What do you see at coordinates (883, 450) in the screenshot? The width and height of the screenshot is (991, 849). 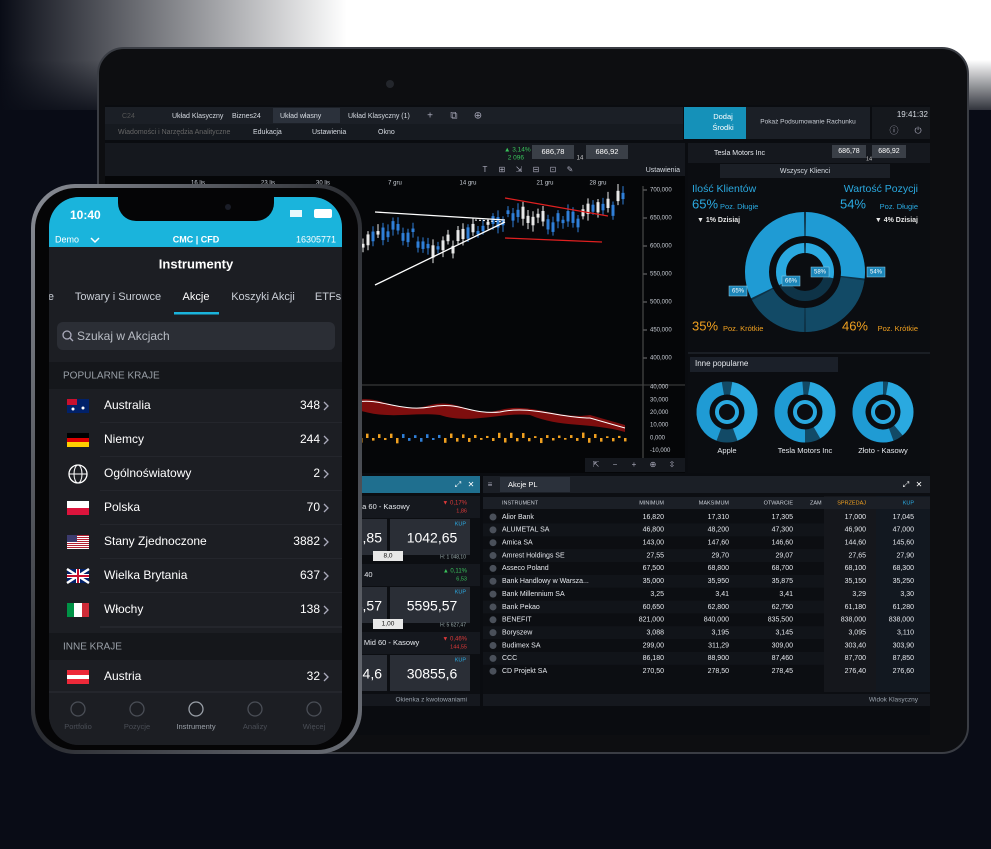 I see `popular-name: Złoto - Kasowy` at bounding box center [883, 450].